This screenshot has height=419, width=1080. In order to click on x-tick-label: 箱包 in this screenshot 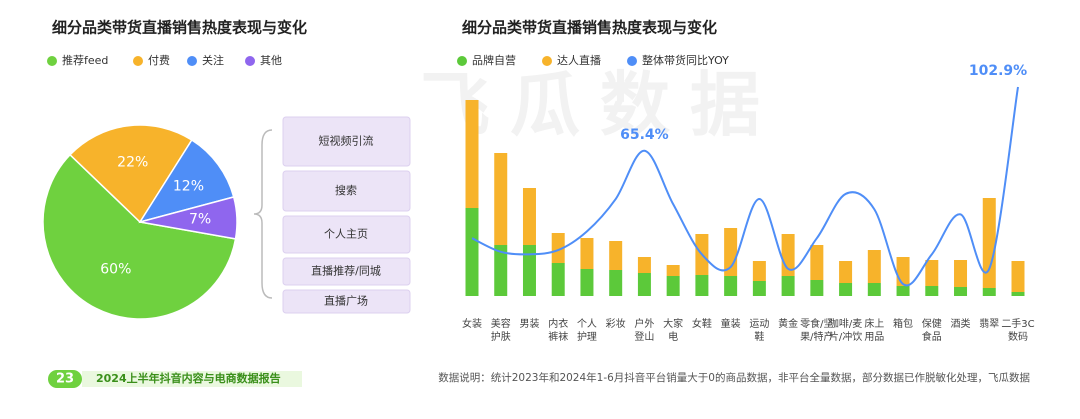, I will do `click(903, 324)`.